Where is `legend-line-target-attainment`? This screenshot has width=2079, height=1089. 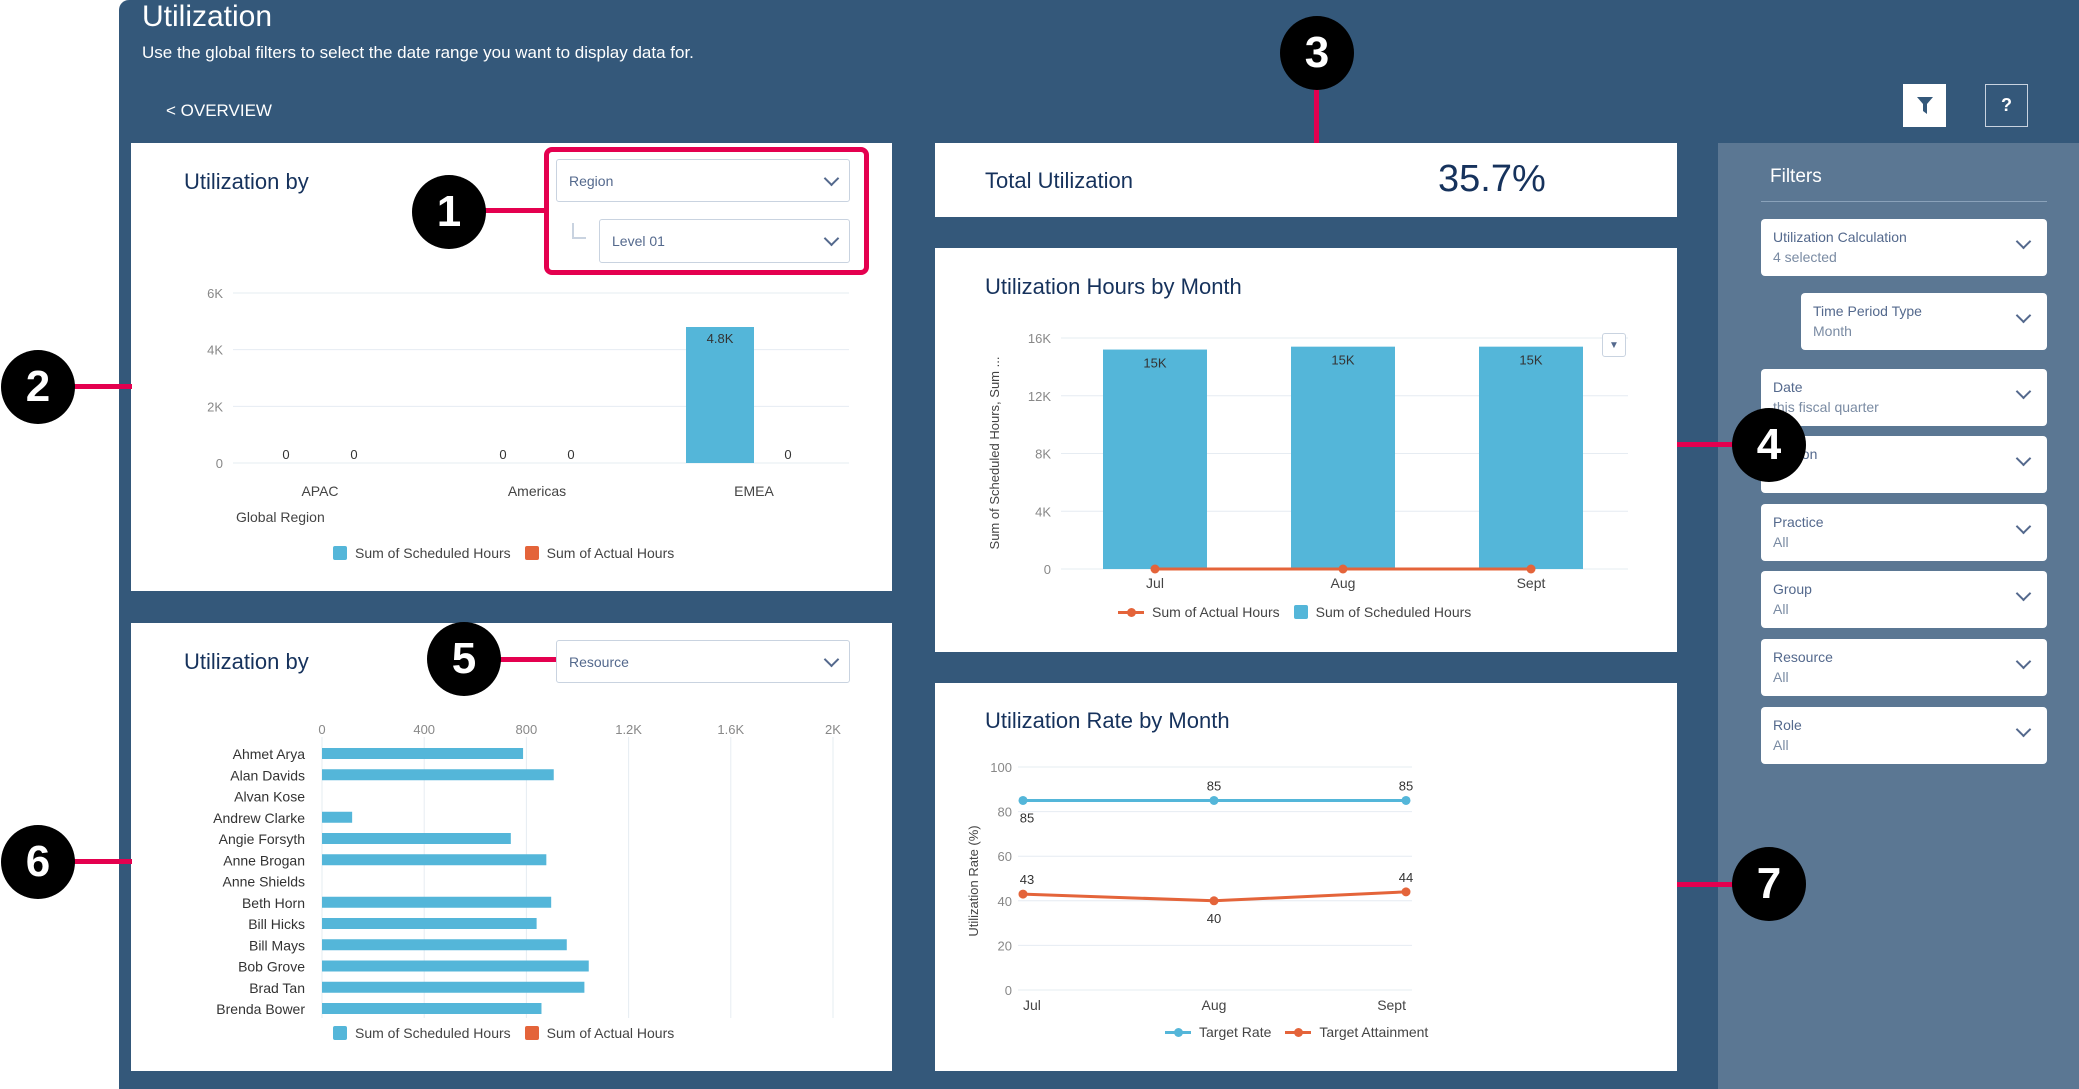 legend-line-target-attainment is located at coordinates (1298, 1032).